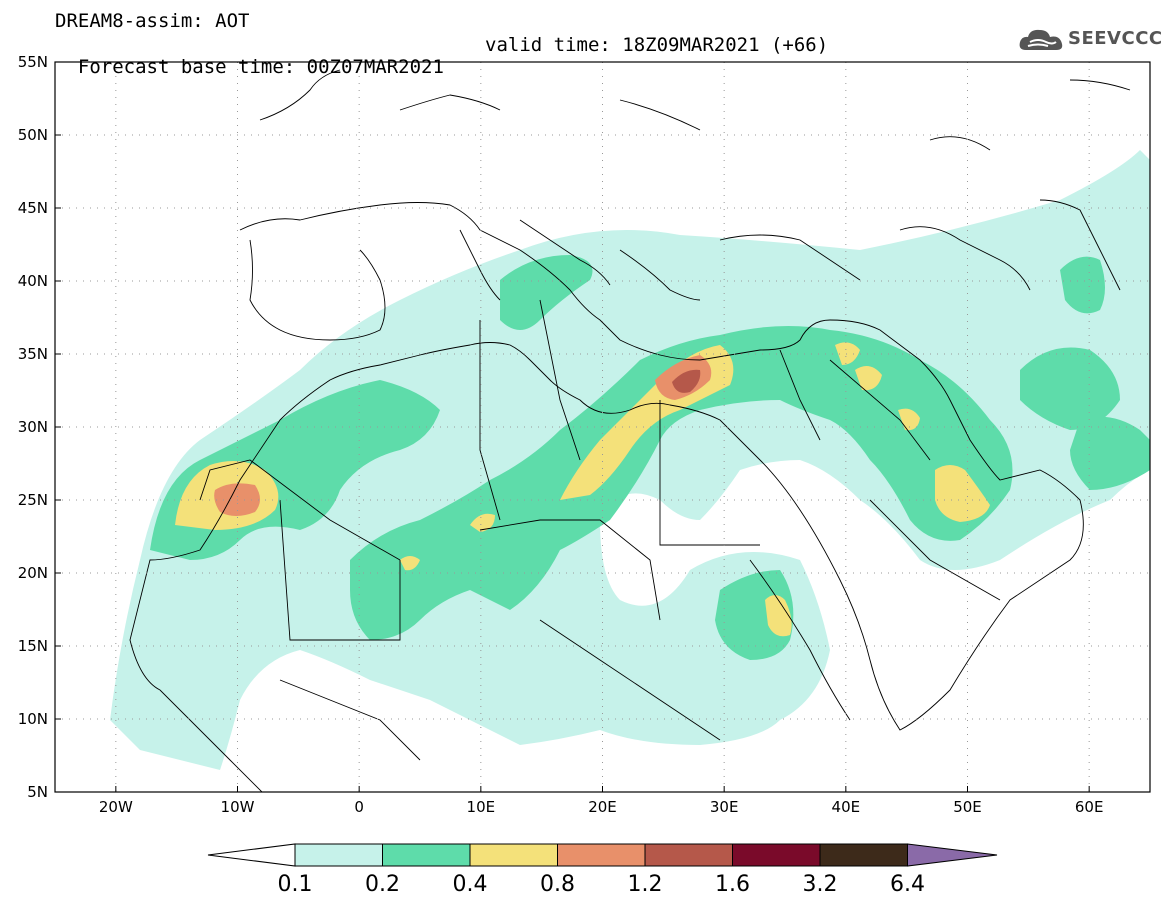 The width and height of the screenshot is (1165, 905). Describe the element at coordinates (32, 427) in the screenshot. I see `lat-label: 30N` at that location.